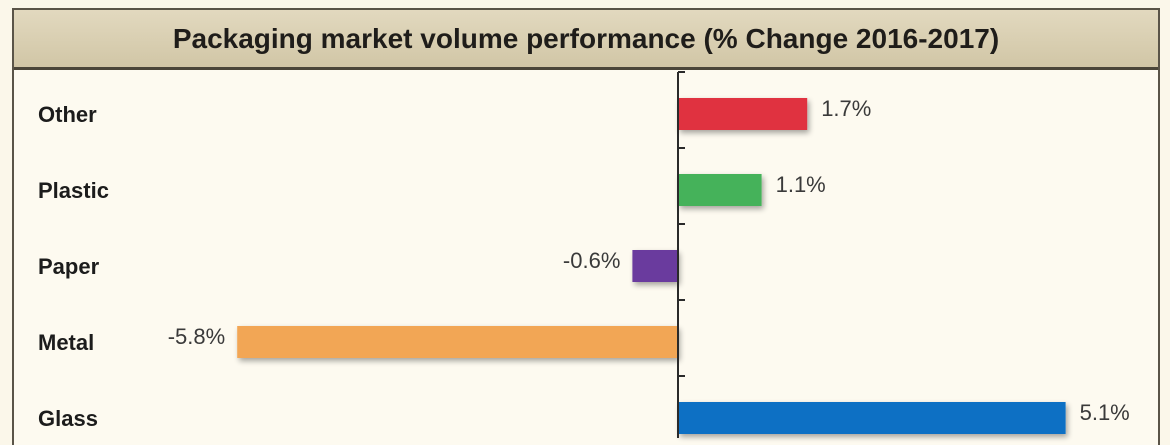 The height and width of the screenshot is (445, 1170). What do you see at coordinates (720, 190) in the screenshot?
I see `bar-plastic` at bounding box center [720, 190].